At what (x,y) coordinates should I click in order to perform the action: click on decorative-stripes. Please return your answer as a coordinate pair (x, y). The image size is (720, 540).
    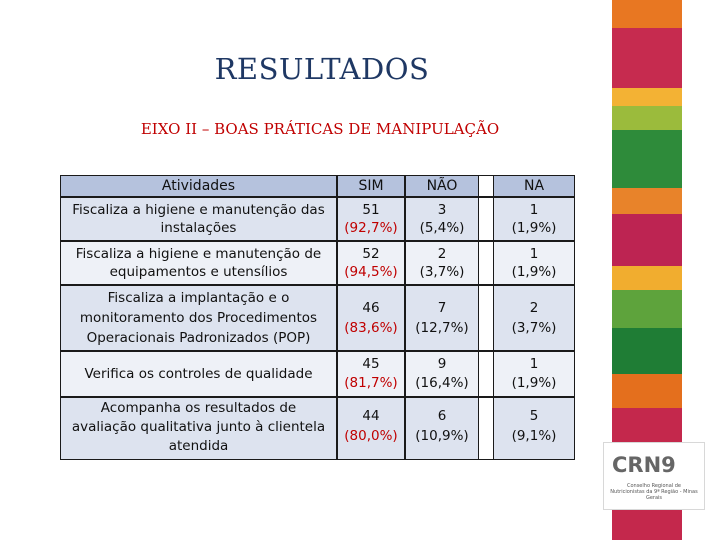
    Looking at the image, I should click on (647, 270).